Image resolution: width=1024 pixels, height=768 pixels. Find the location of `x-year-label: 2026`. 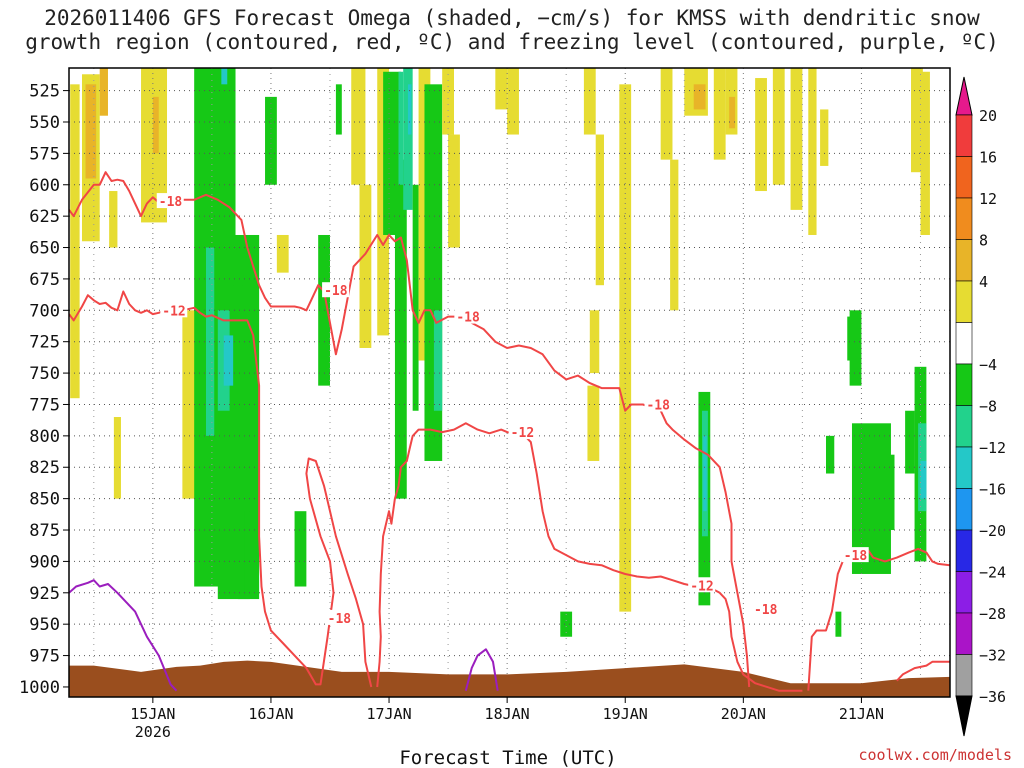

x-year-label: 2026 is located at coordinates (153, 732).